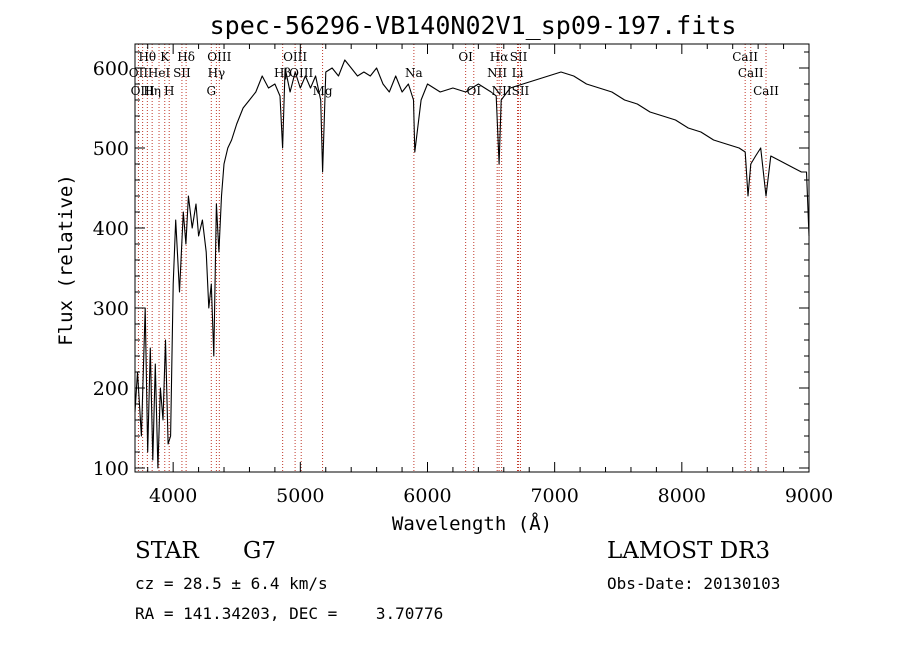 This screenshot has width=900, height=649. Describe the element at coordinates (167, 551) in the screenshot. I see `object-class: STAR` at that location.